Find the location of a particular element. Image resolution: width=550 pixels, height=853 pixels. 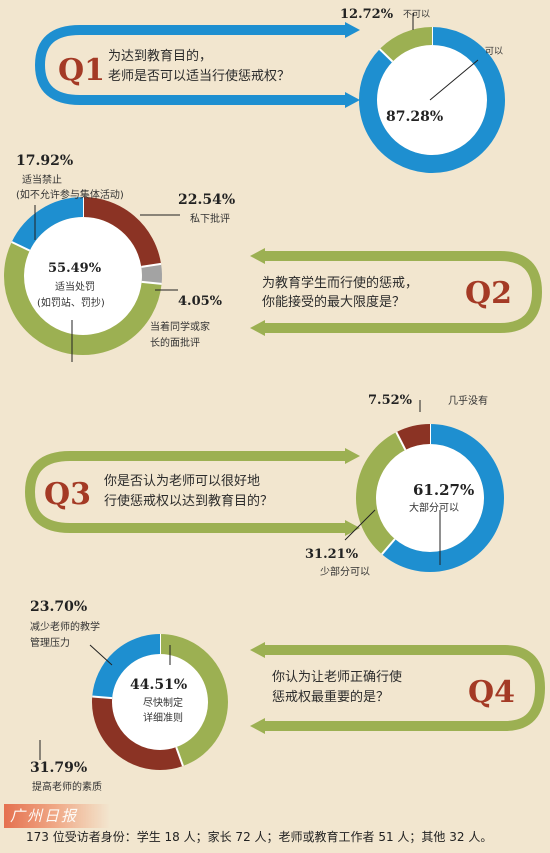

q1-bracket is located at coordinates (189, 65).